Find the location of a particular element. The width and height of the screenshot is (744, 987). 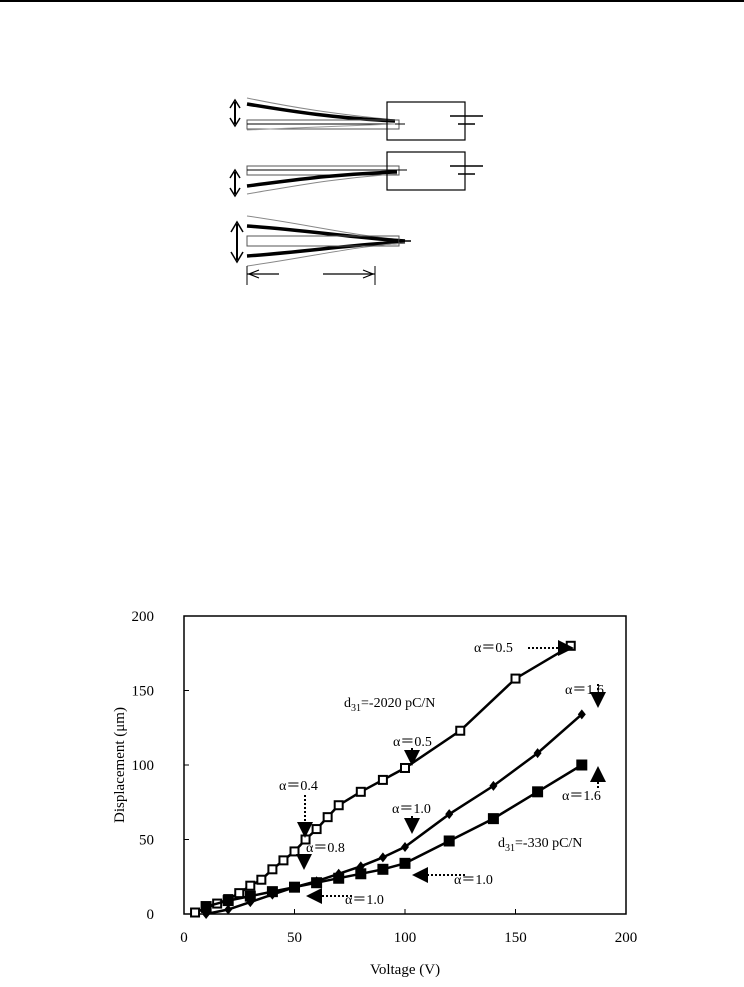

annotation-a05-top: α＝0.5 is located at coordinates (493, 648).